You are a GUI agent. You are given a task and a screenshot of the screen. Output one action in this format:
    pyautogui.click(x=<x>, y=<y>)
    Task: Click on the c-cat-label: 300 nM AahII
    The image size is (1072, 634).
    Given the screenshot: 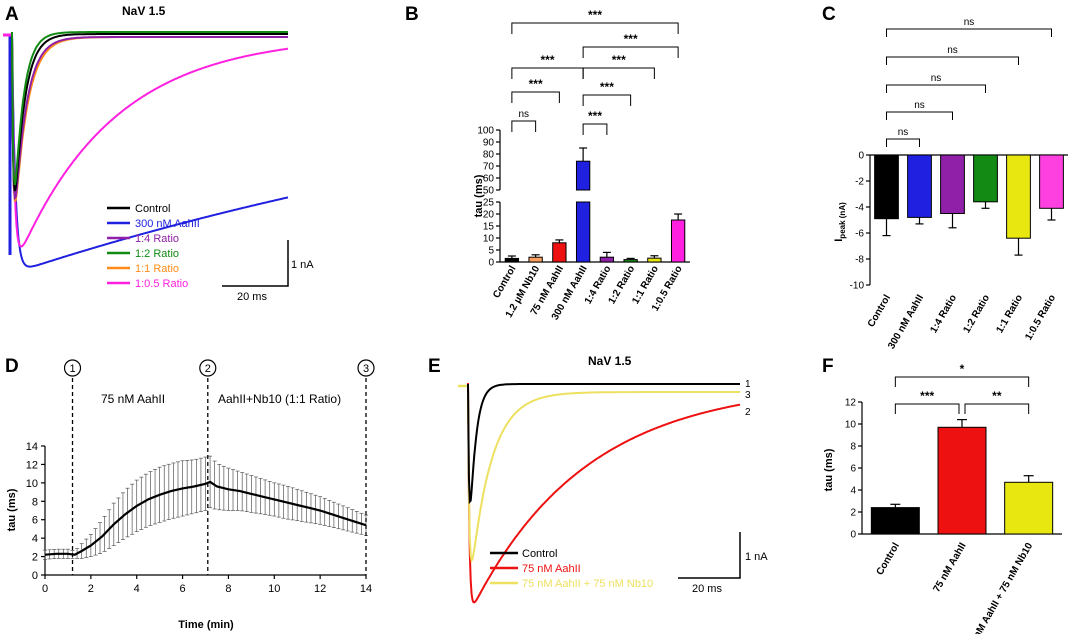 What is the action you would take?
    pyautogui.click(x=906, y=322)
    